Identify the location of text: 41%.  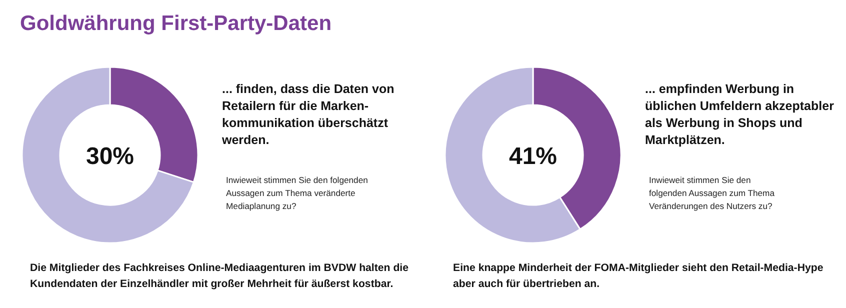
(533, 156).